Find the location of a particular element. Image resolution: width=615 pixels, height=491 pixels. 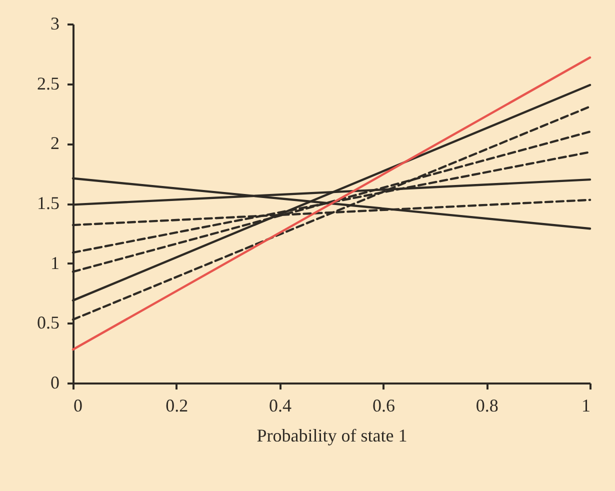

y-tick-label: 2.5 is located at coordinates (48, 83).